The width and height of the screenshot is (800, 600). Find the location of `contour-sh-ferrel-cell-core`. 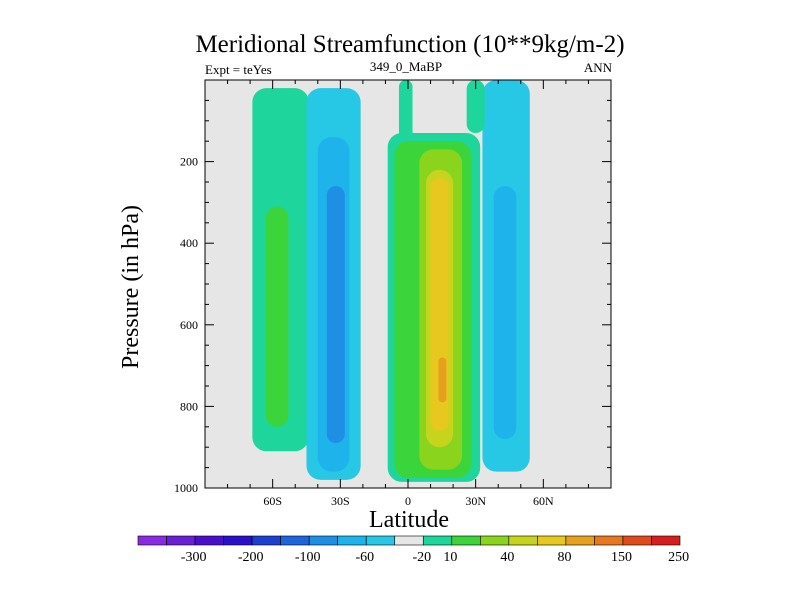

contour-sh-ferrel-cell-core is located at coordinates (335, 315).